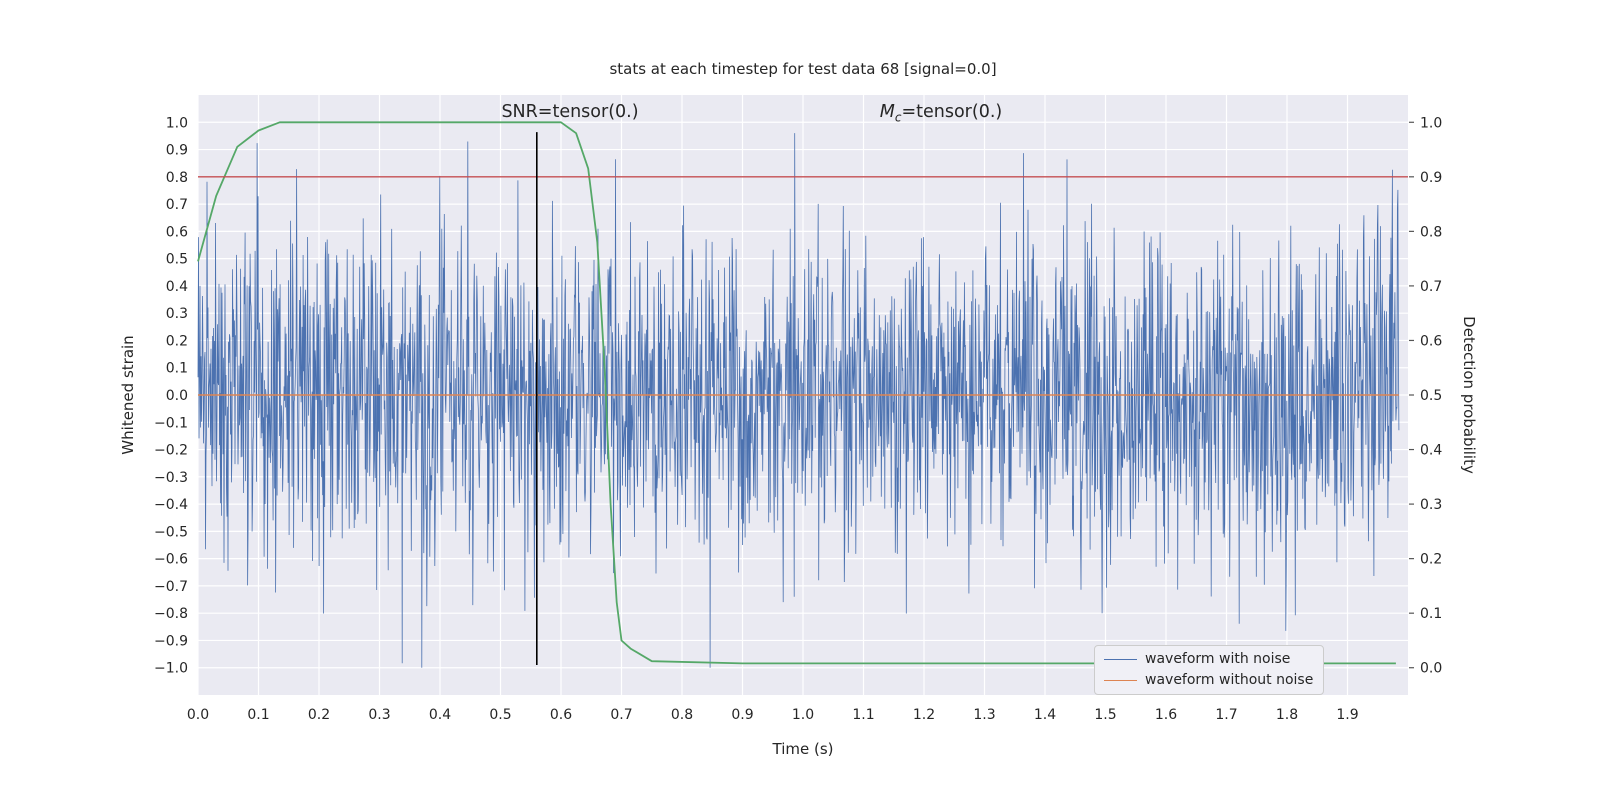 The width and height of the screenshot is (1600, 800). I want to click on y-left-tick-label: −0.3, so click(171, 478).